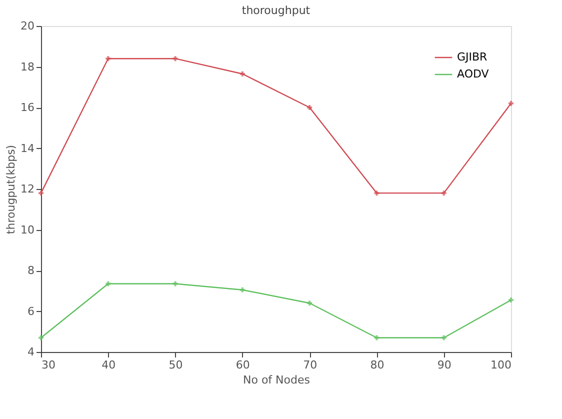 The height and width of the screenshot is (419, 562). Describe the element at coordinates (49, 365) in the screenshot. I see `x-tick-label: 30` at that location.